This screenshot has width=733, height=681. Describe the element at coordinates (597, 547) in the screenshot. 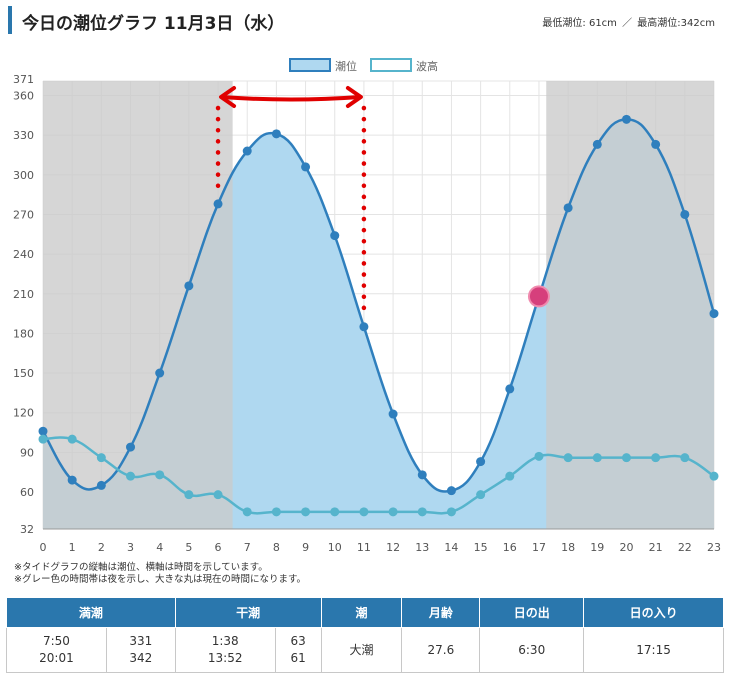

I see `x-tick-label: 19` at that location.